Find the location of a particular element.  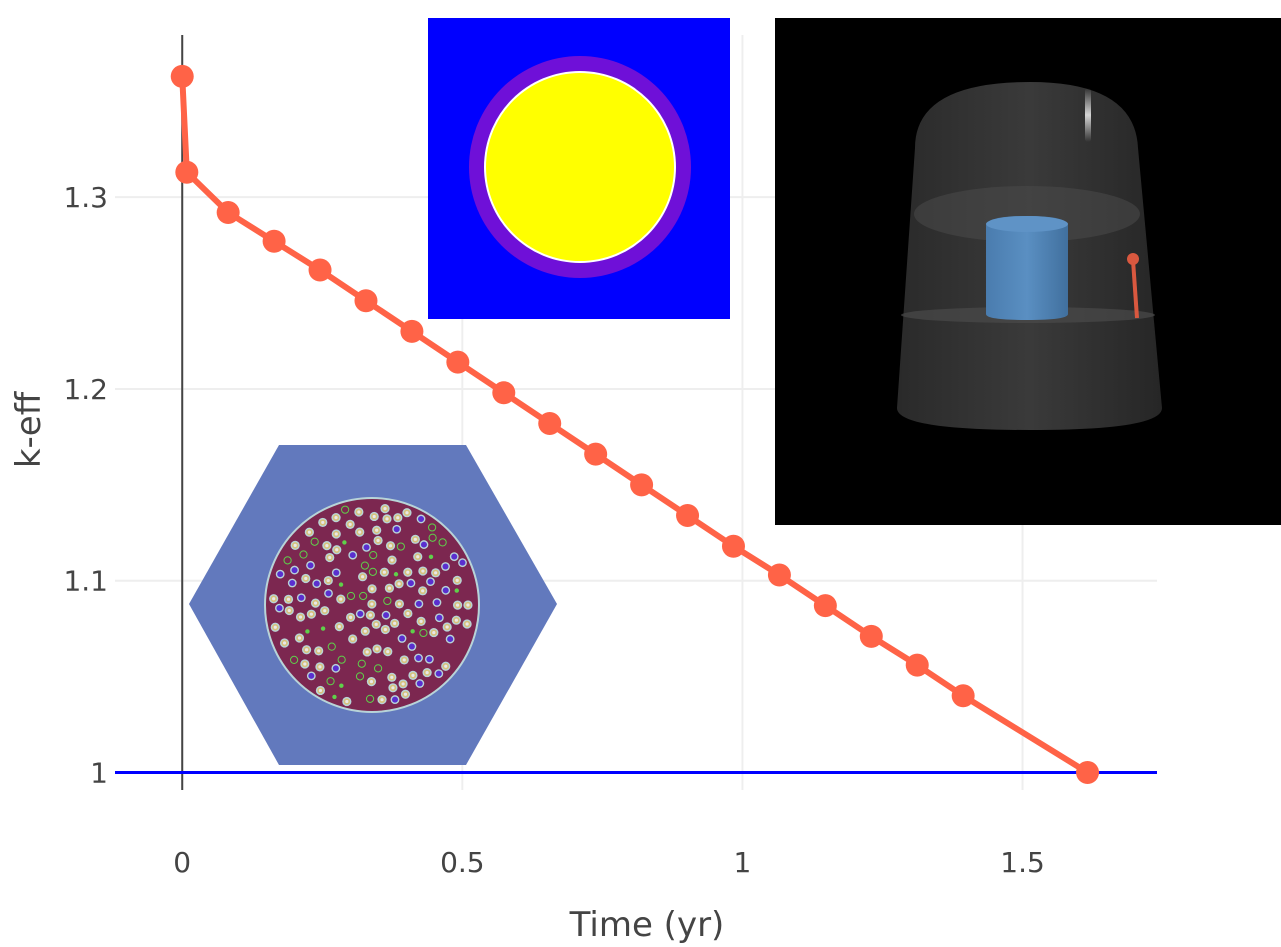

hex-block-inset is located at coordinates (372, 605).